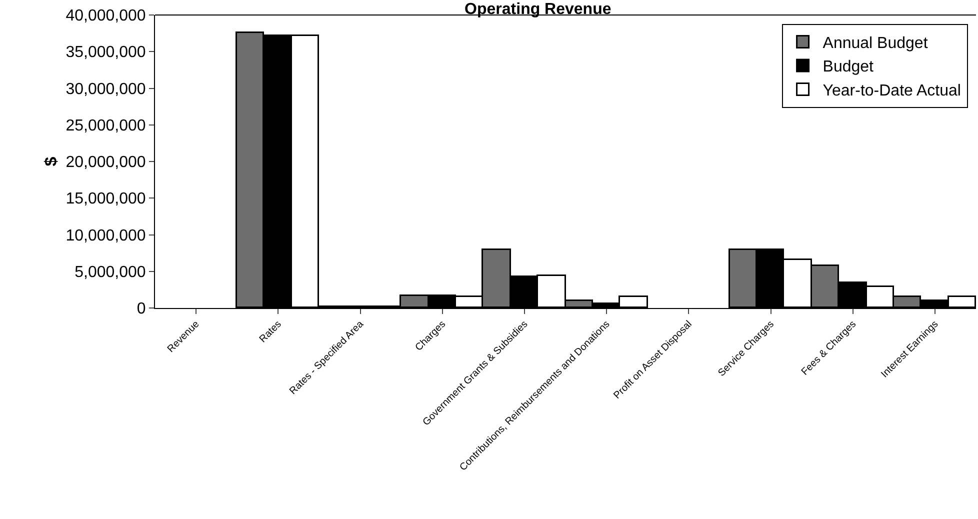 This screenshot has width=978, height=519. Describe the element at coordinates (106, 199) in the screenshot. I see `y-tick-label: 15,000,000` at that location.